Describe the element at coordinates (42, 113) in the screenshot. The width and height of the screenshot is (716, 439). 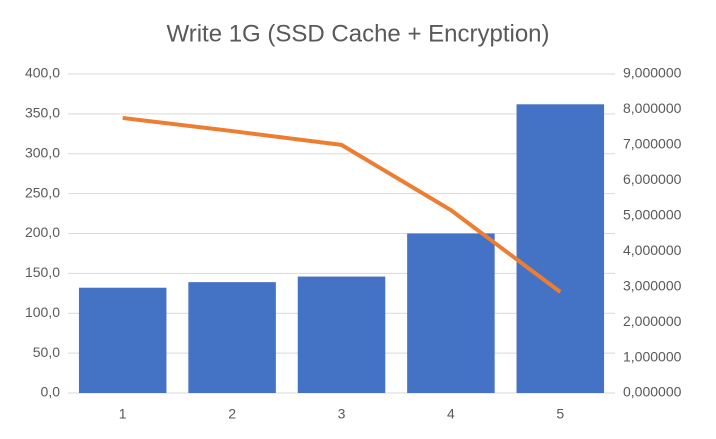
I see `y-tick-label: 350,0` at that location.